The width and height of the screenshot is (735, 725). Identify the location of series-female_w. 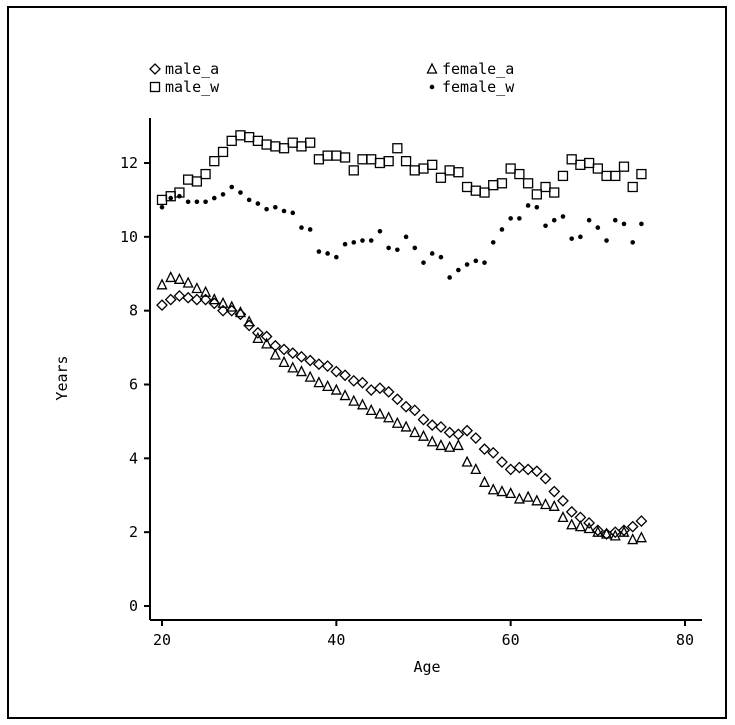
(401, 232).